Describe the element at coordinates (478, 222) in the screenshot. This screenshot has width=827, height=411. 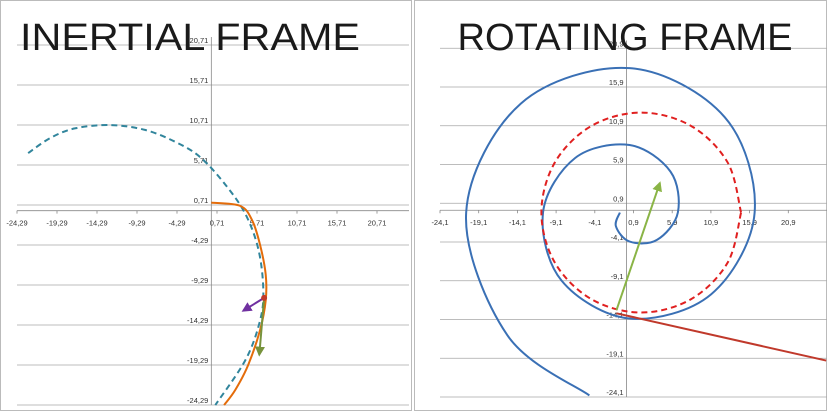
I see `x-tick-label: -19,1` at that location.